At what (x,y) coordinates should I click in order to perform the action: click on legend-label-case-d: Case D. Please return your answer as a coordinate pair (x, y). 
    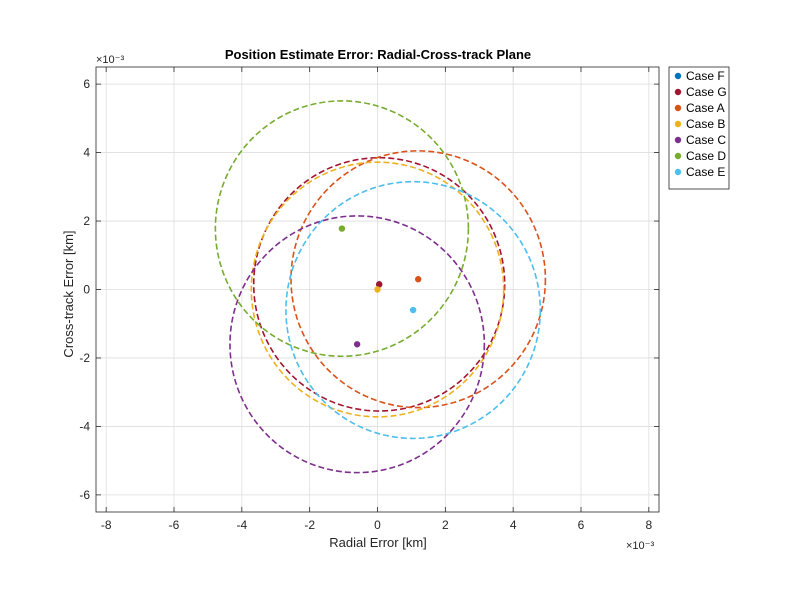
    Looking at the image, I should click on (706, 156).